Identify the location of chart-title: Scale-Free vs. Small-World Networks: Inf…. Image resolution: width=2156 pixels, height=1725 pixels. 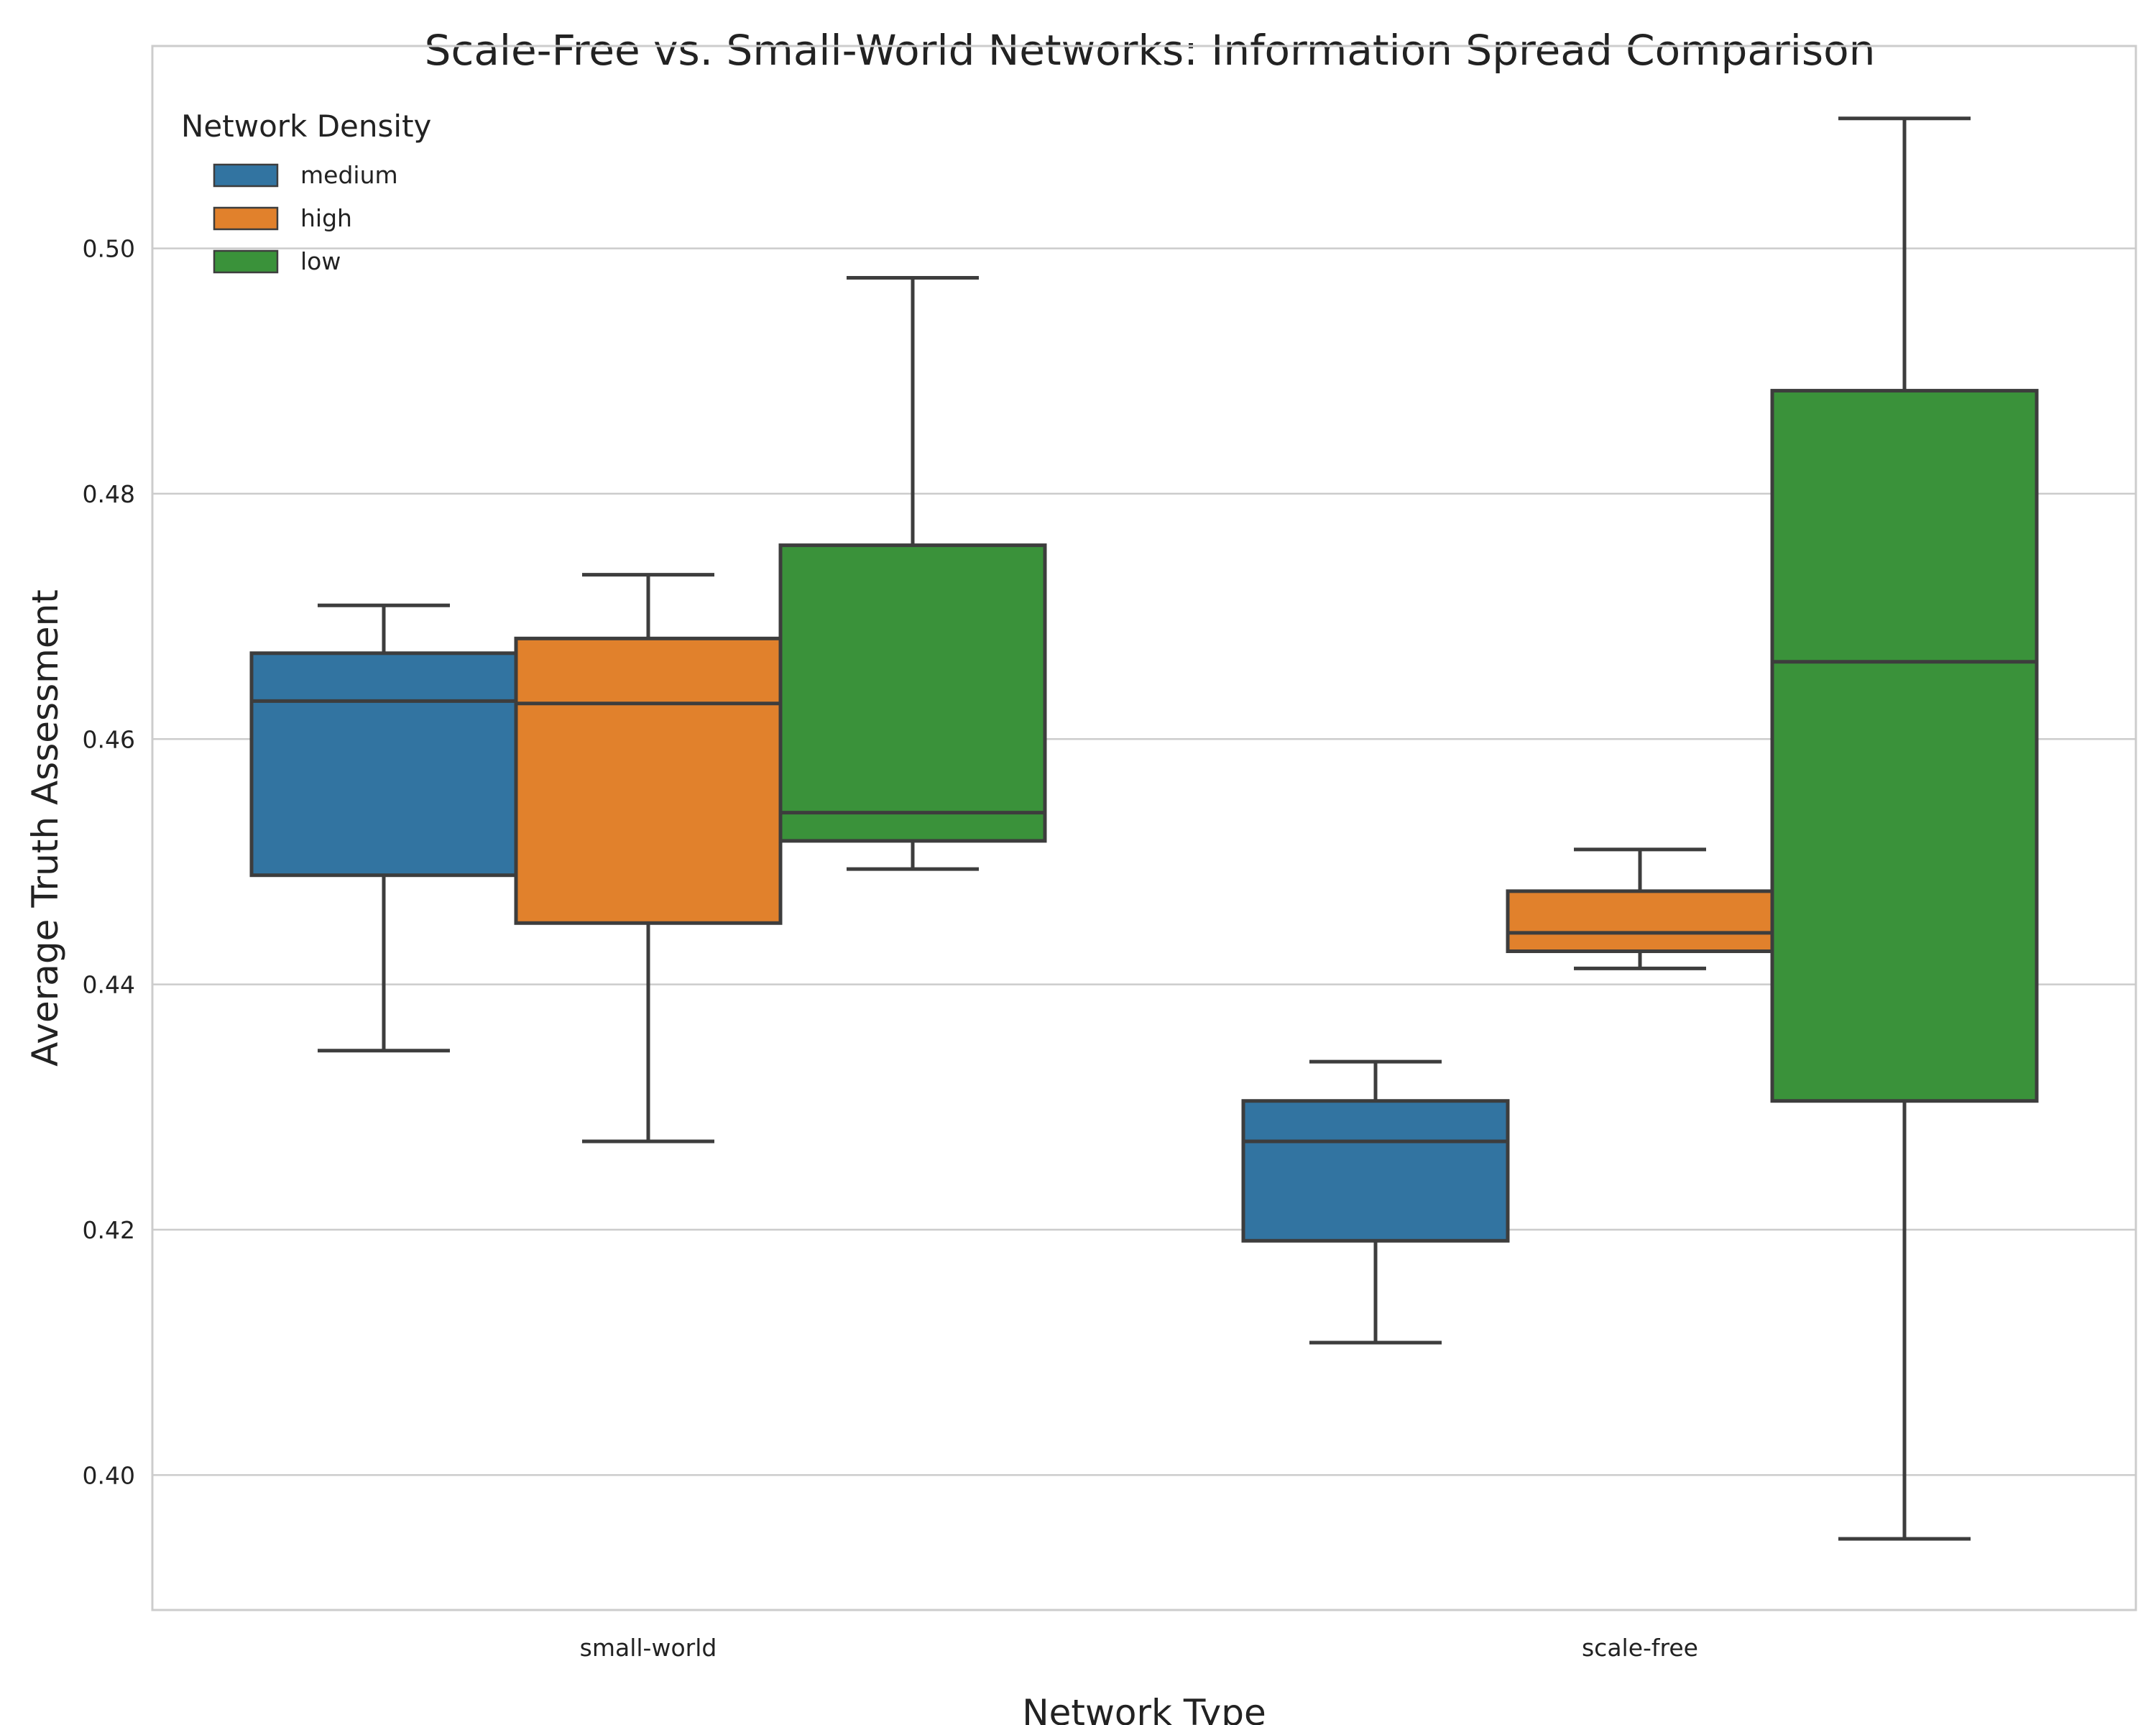
(1150, 50).